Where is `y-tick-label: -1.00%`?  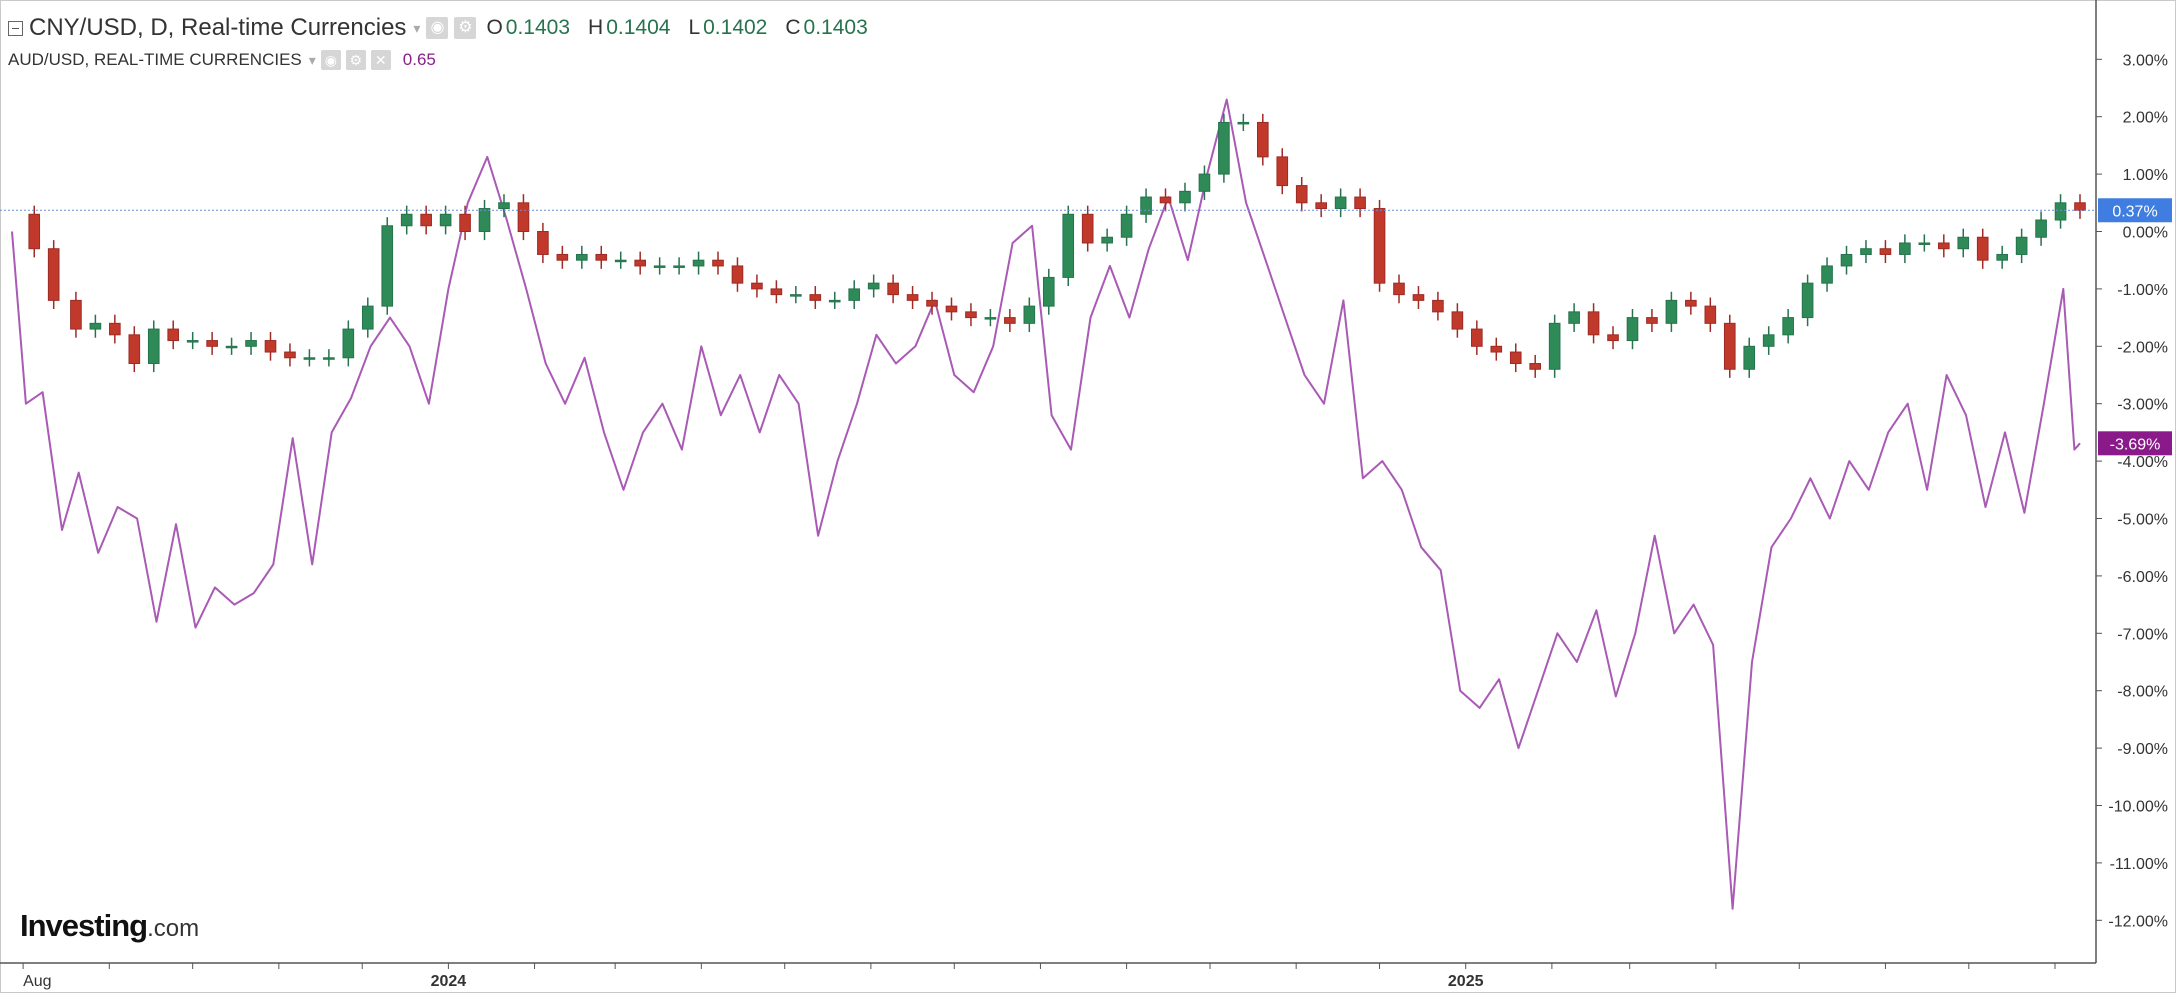
y-tick-label: -1.00% is located at coordinates (2142, 290).